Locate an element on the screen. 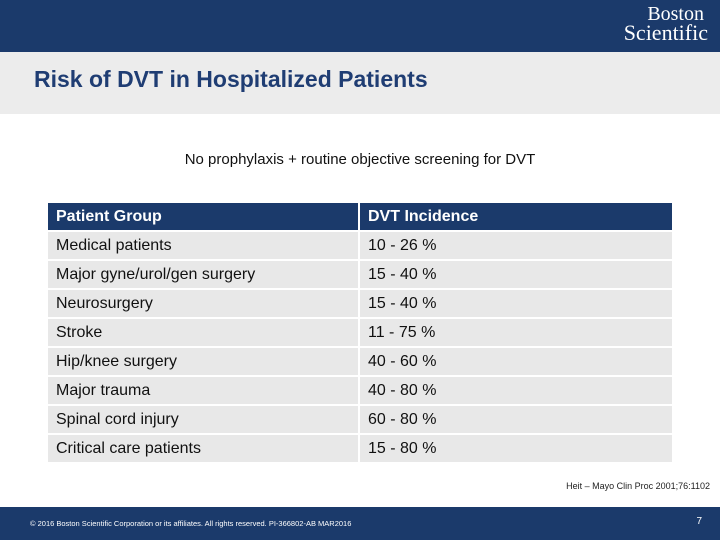 This screenshot has height=540, width=720. table-header-row: Patient Group DVT Incidence is located at coordinates (360, 217).